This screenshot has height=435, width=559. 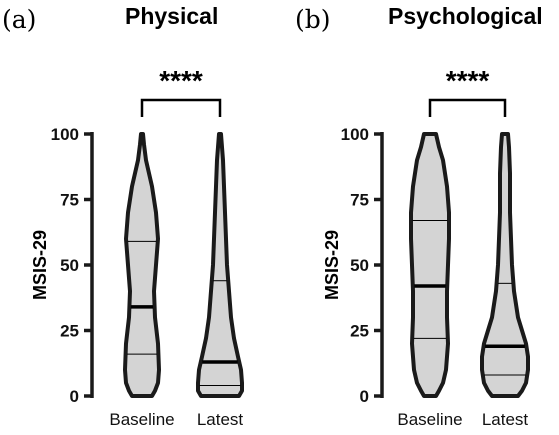 What do you see at coordinates (19, 19) in the screenshot?
I see `panel-letter: (a)` at bounding box center [19, 19].